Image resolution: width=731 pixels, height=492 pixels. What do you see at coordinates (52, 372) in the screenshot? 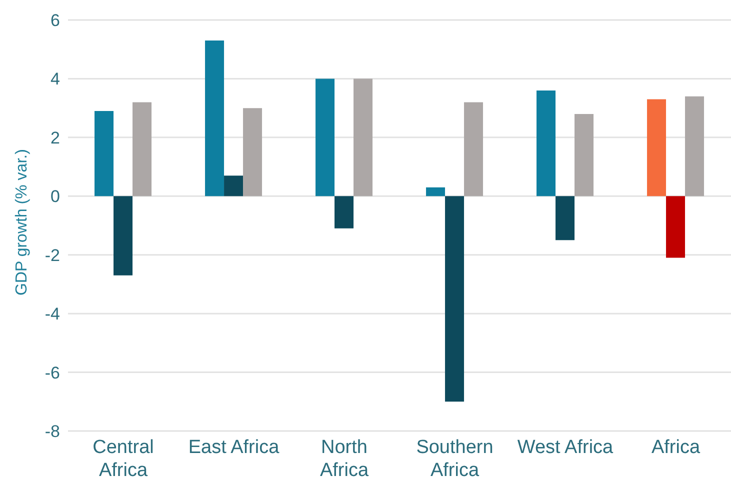
I see `y-tick-label: -6` at bounding box center [52, 372].